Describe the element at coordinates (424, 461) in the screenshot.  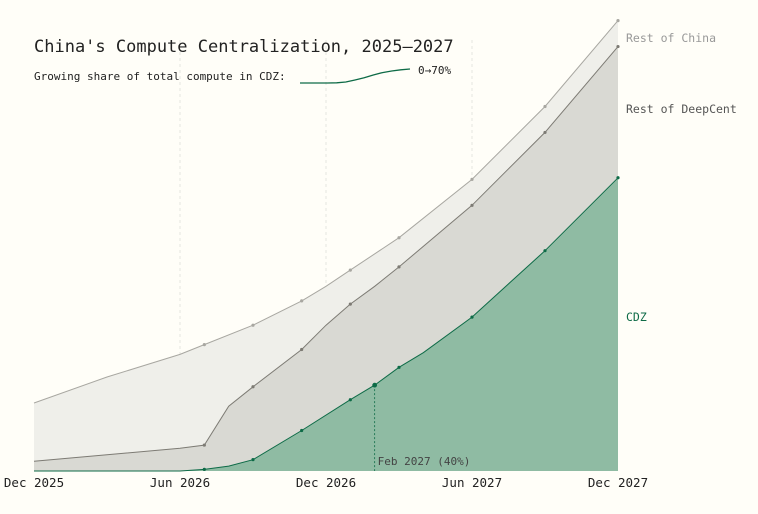
I see `annotation-label: Feb 2027 (40%)` at that location.